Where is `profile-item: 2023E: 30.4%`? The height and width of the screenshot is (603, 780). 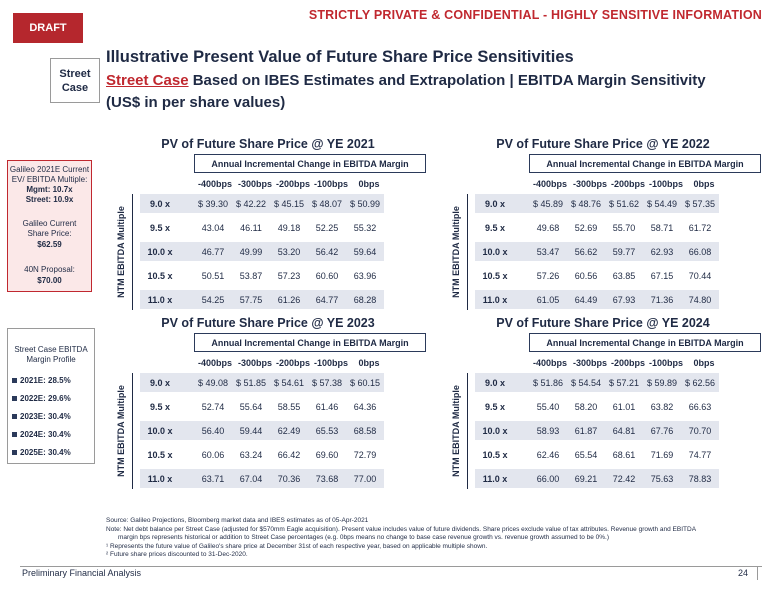
profile-item: 2023E: 30.4% is located at coordinates (51, 416).